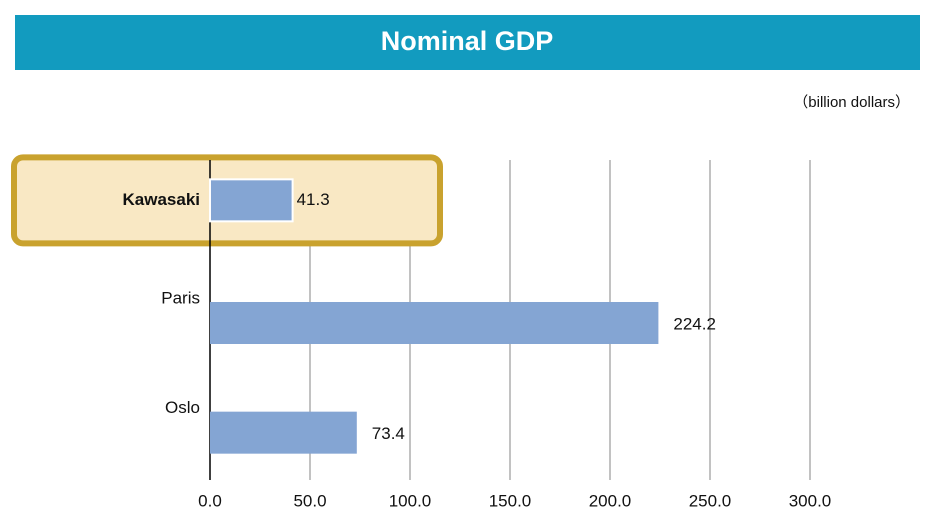  Describe the element at coordinates (694, 323) in the screenshot. I see `value-label: 224.2` at that location.